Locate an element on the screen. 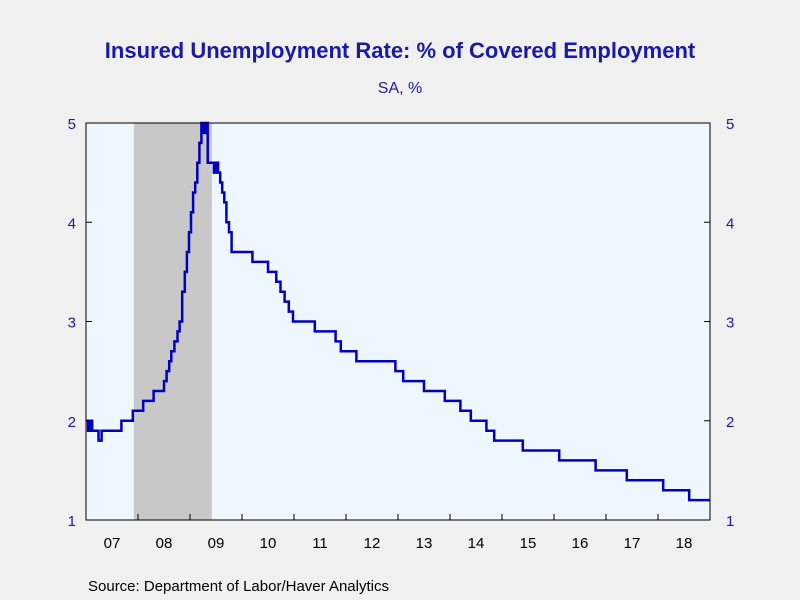 This screenshot has height=600, width=800. x-tick-label: 11 is located at coordinates (320, 543).